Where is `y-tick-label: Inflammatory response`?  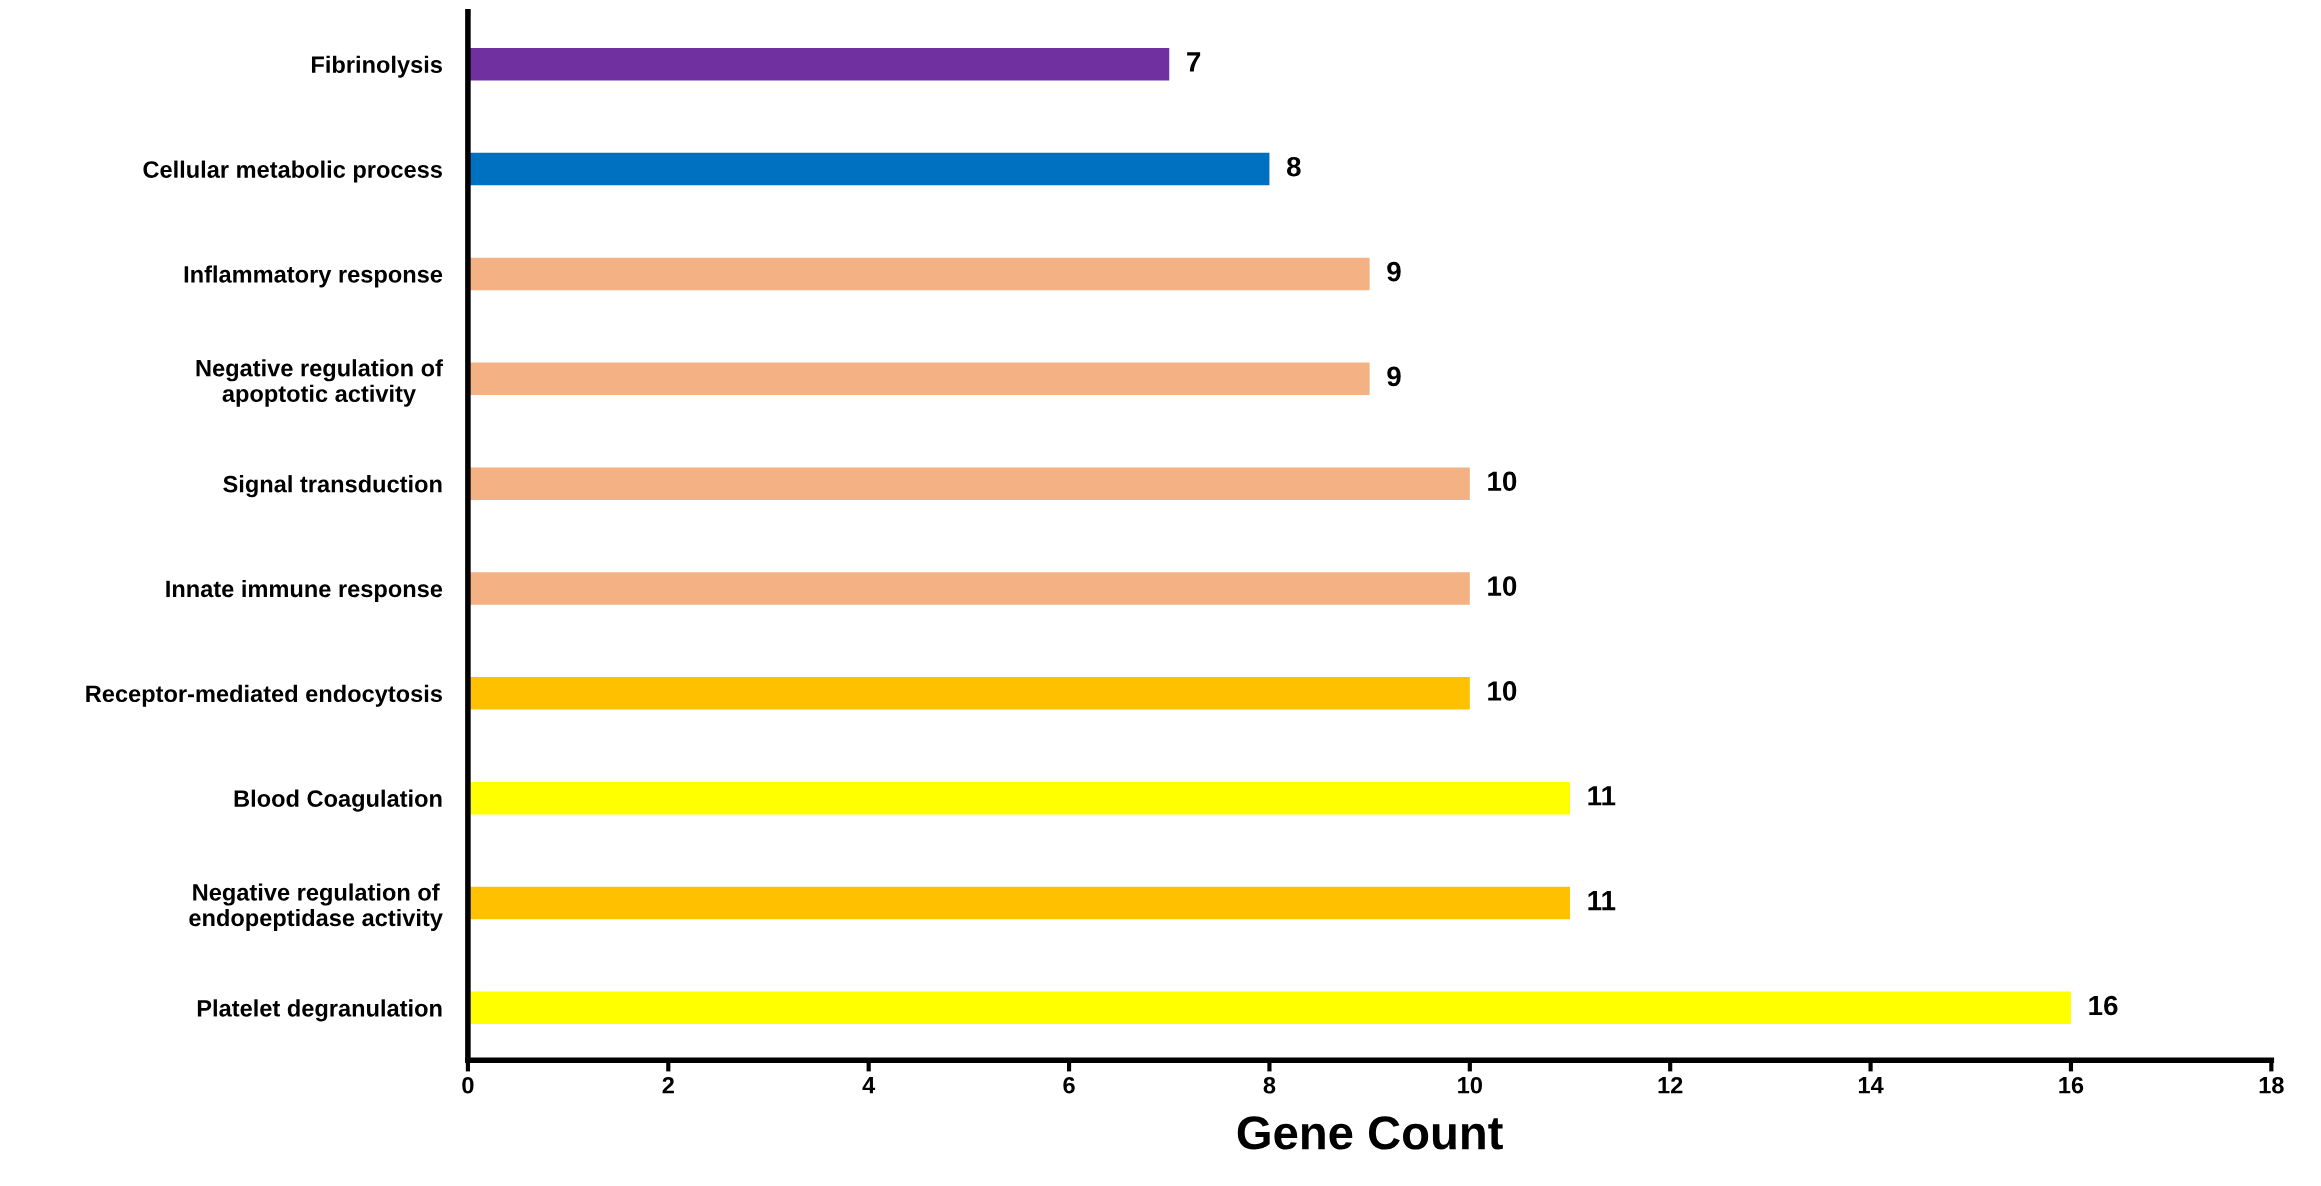 y-tick-label: Inflammatory response is located at coordinates (313, 276).